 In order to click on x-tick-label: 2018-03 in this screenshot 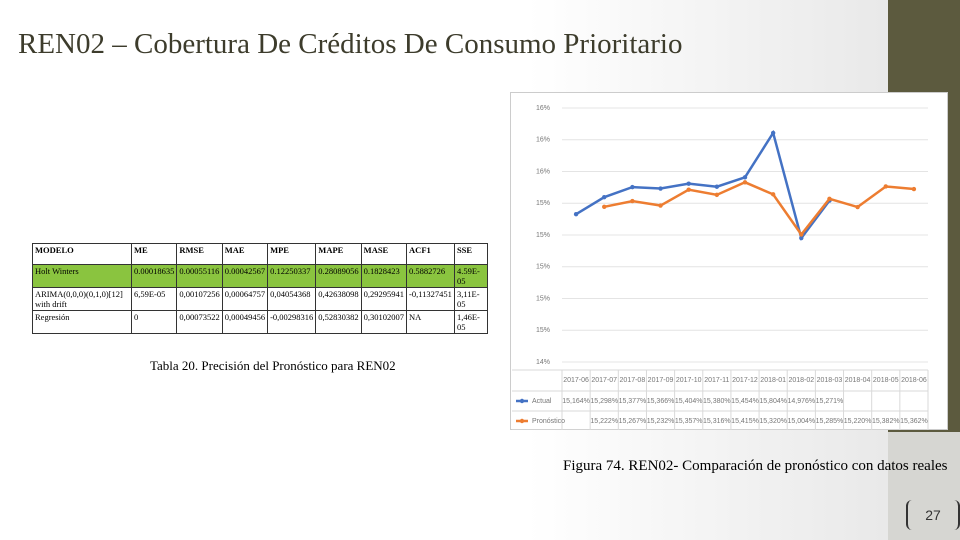, I will do `click(830, 380)`.